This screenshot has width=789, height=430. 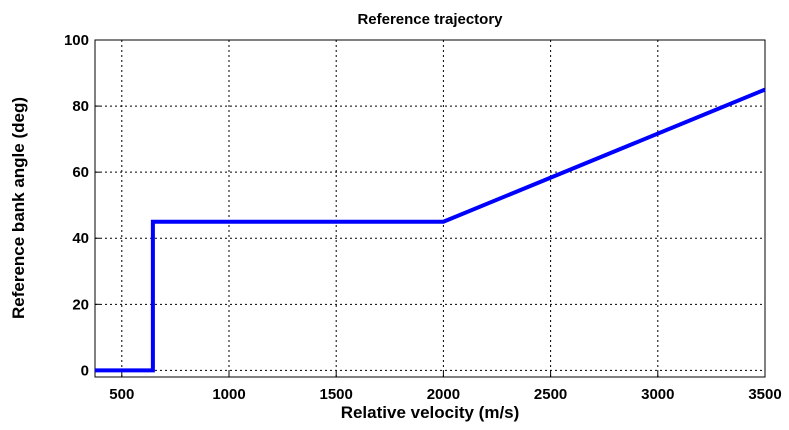 I want to click on y-tick-label: 100, so click(x=76, y=40).